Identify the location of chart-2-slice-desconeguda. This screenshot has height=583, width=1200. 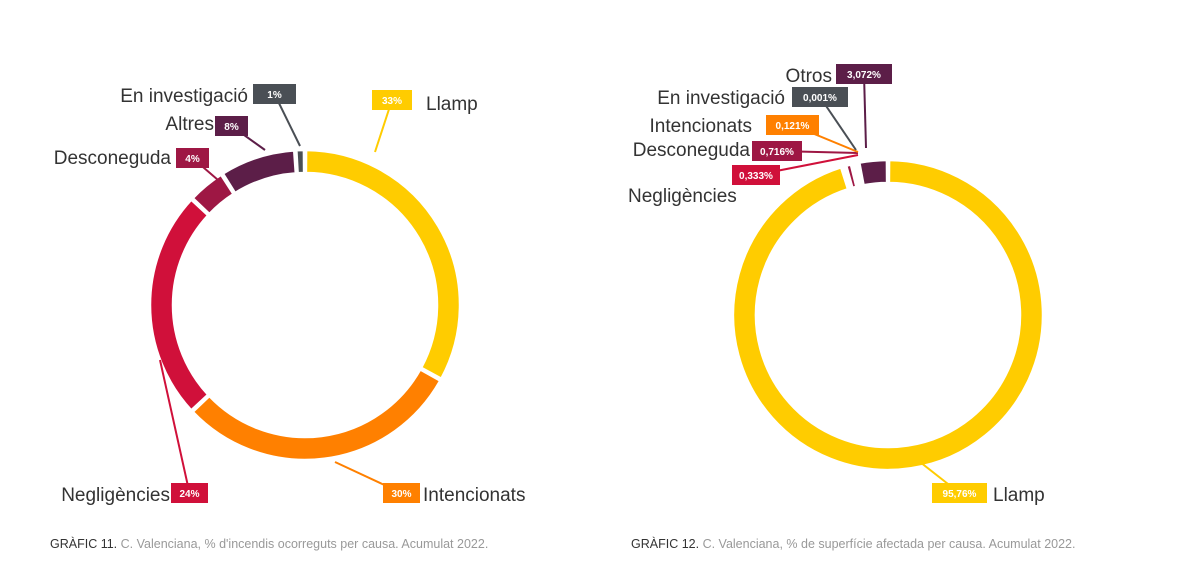
(851, 176).